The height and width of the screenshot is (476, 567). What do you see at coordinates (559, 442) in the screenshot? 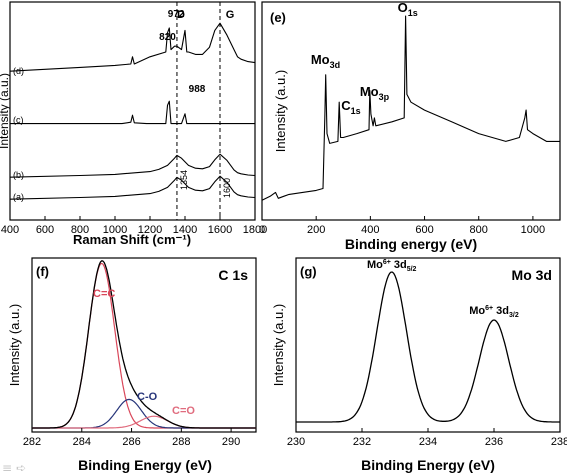
I see `panel-g-xtick-label: 238` at bounding box center [559, 442].